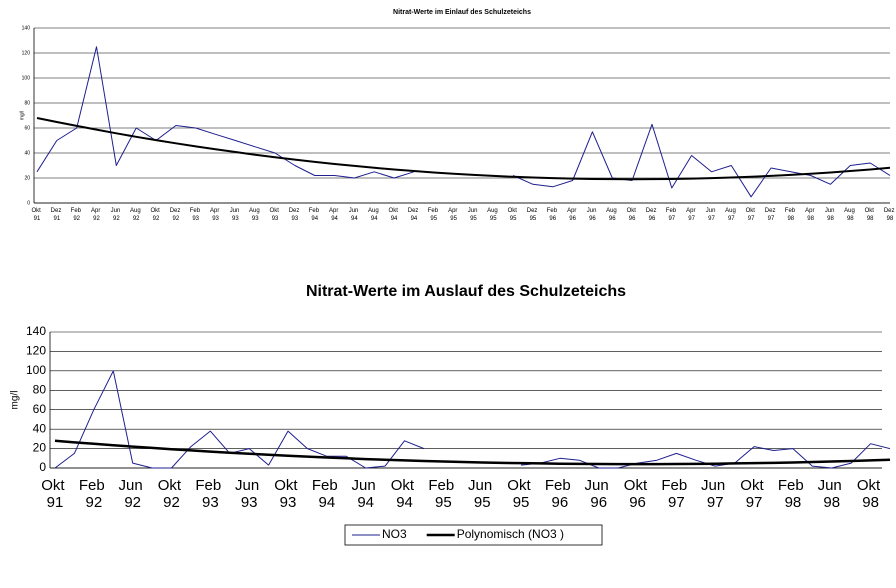 This screenshot has width=896, height=588. What do you see at coordinates (57, 215) in the screenshot?
I see `x-tick-label: Dez 91` at bounding box center [57, 215].